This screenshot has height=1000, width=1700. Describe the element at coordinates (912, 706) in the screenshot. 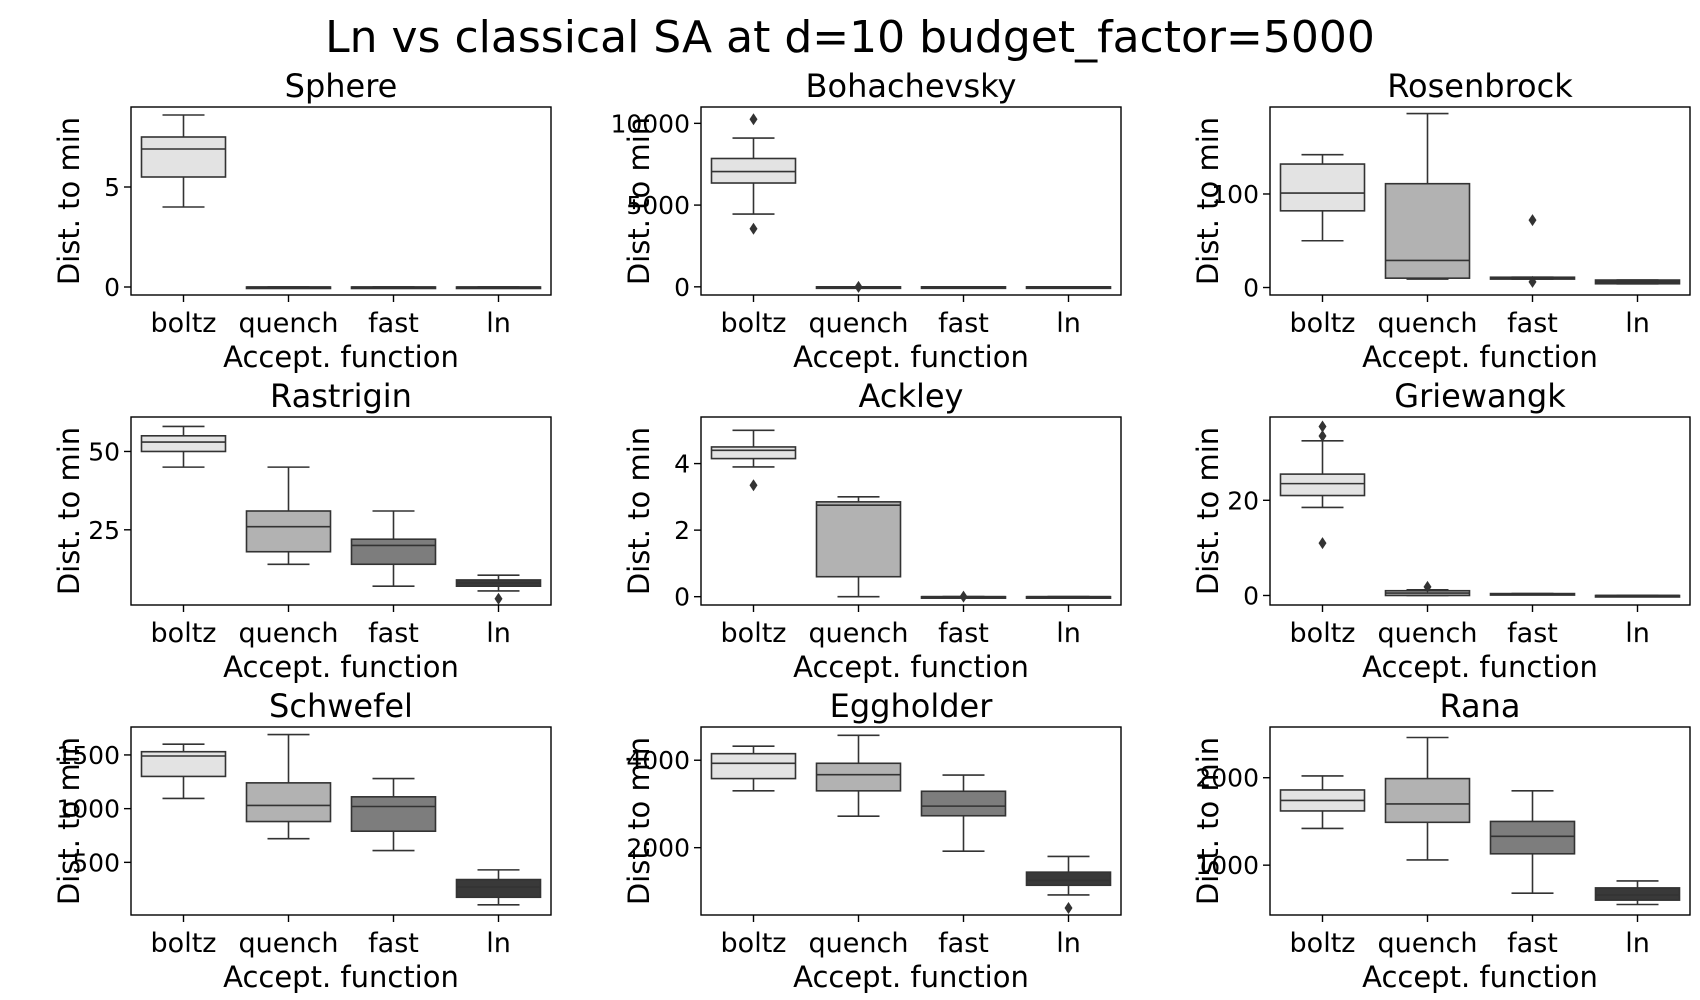

I see `subplot-title: Eggholder` at that location.